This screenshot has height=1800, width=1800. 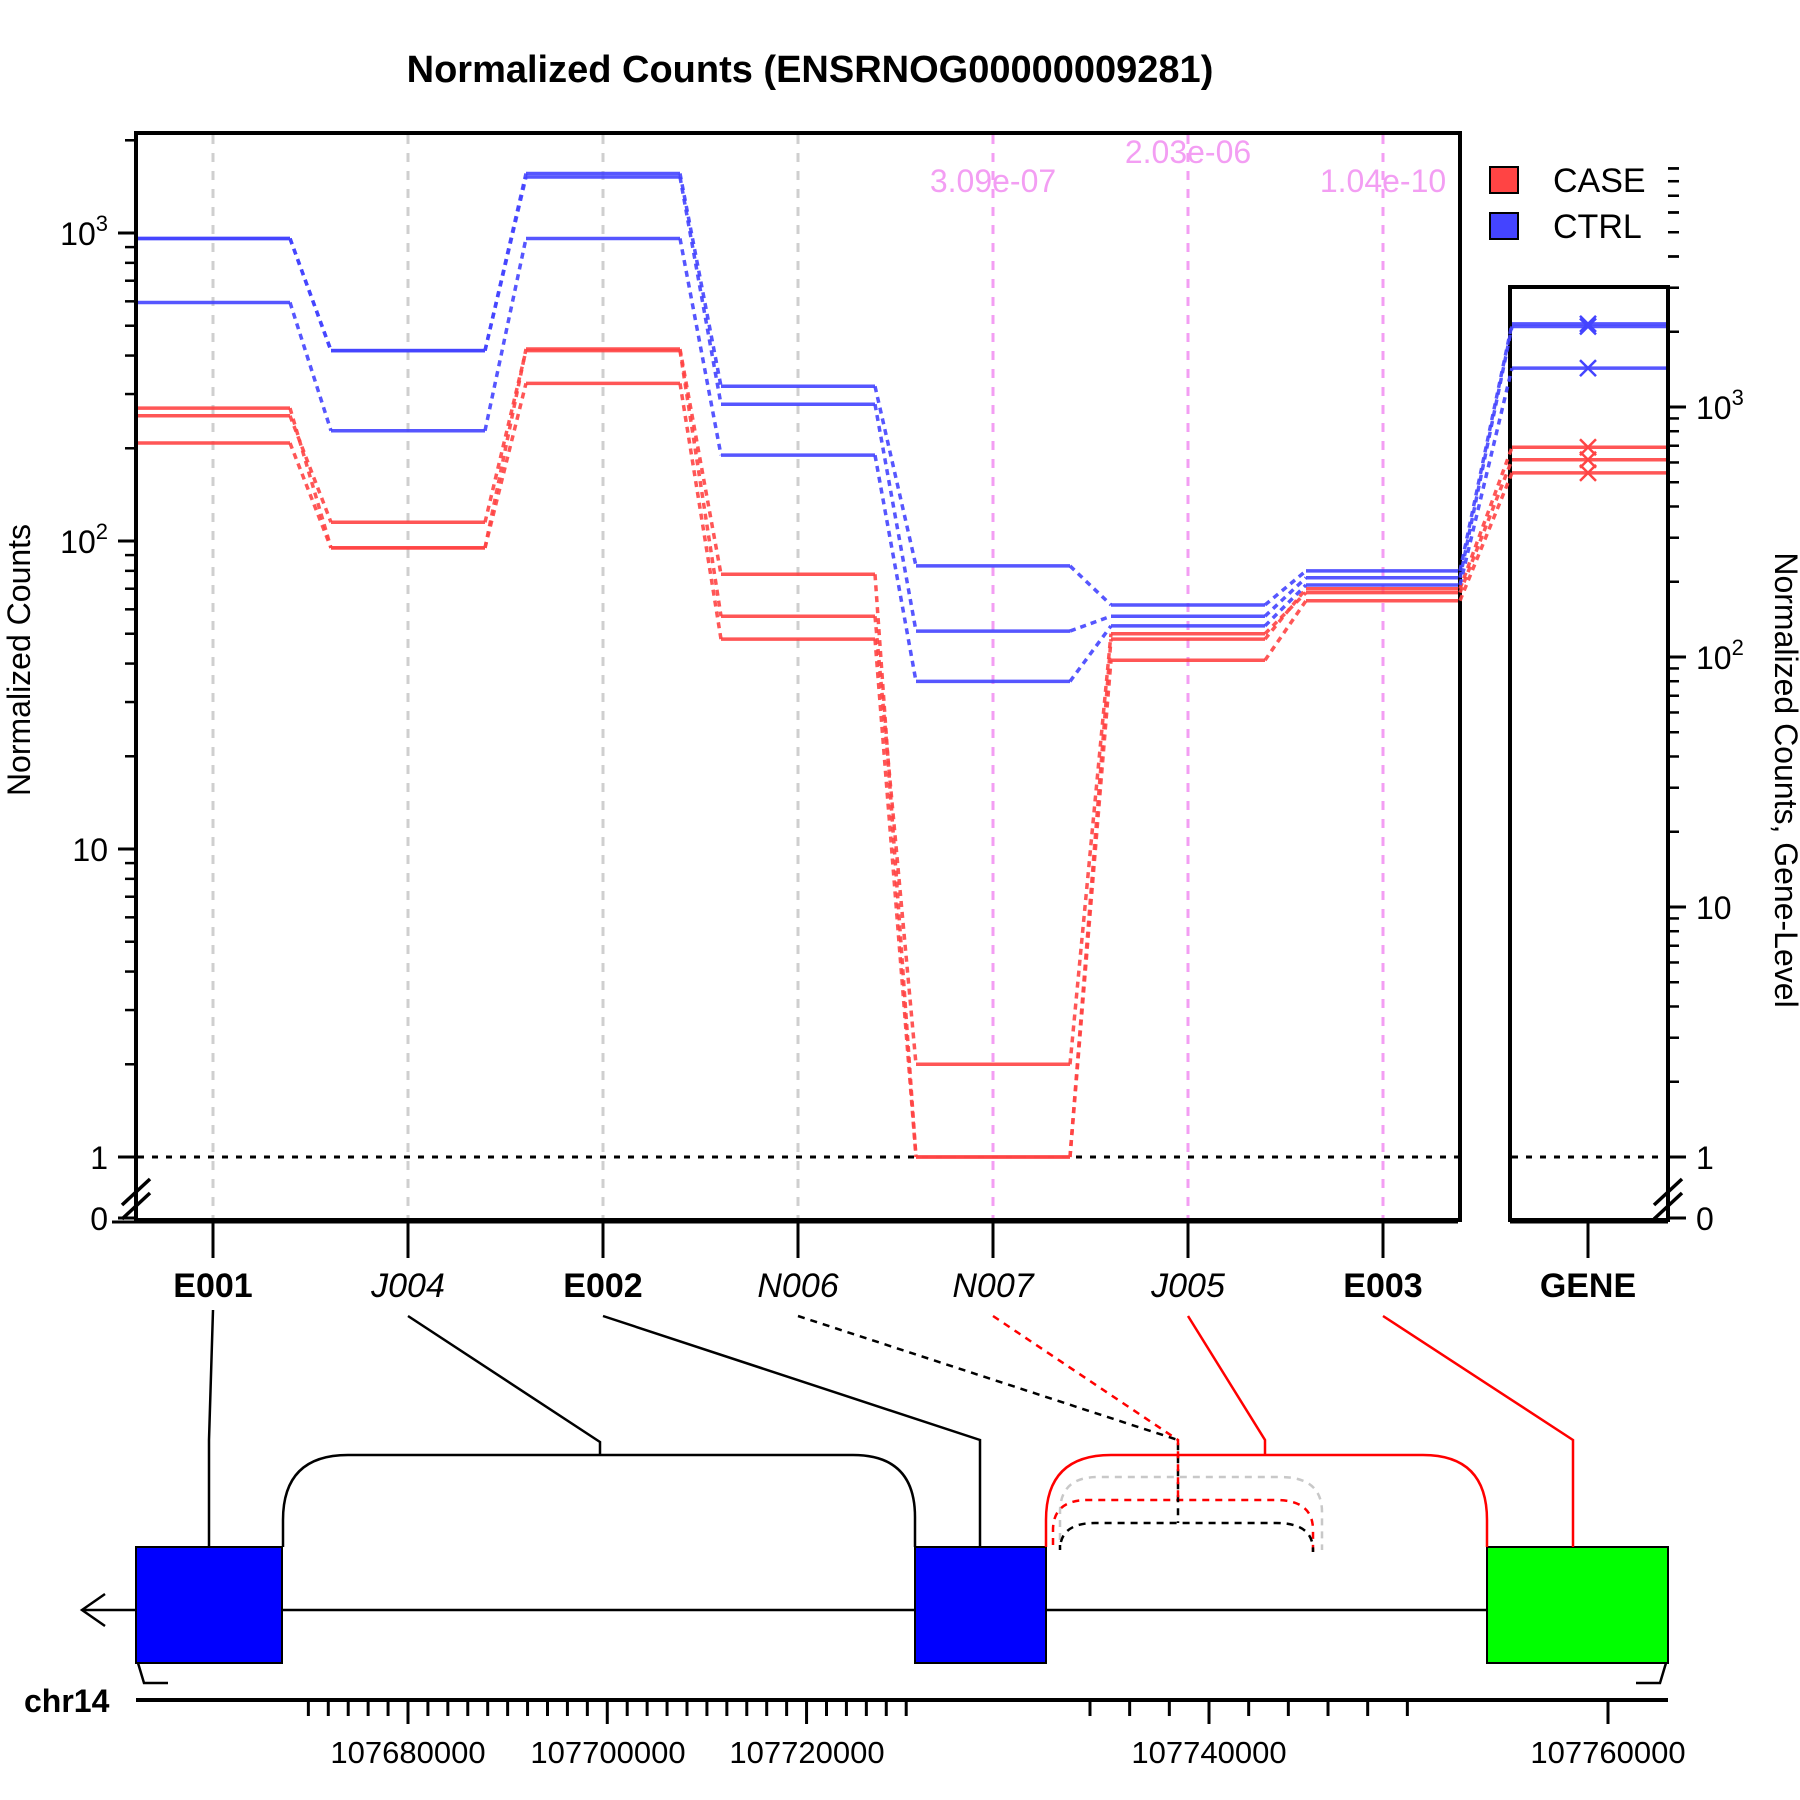 What do you see at coordinates (136, 1199) in the screenshot?
I see `left-axis-axis-break` at bounding box center [136, 1199].